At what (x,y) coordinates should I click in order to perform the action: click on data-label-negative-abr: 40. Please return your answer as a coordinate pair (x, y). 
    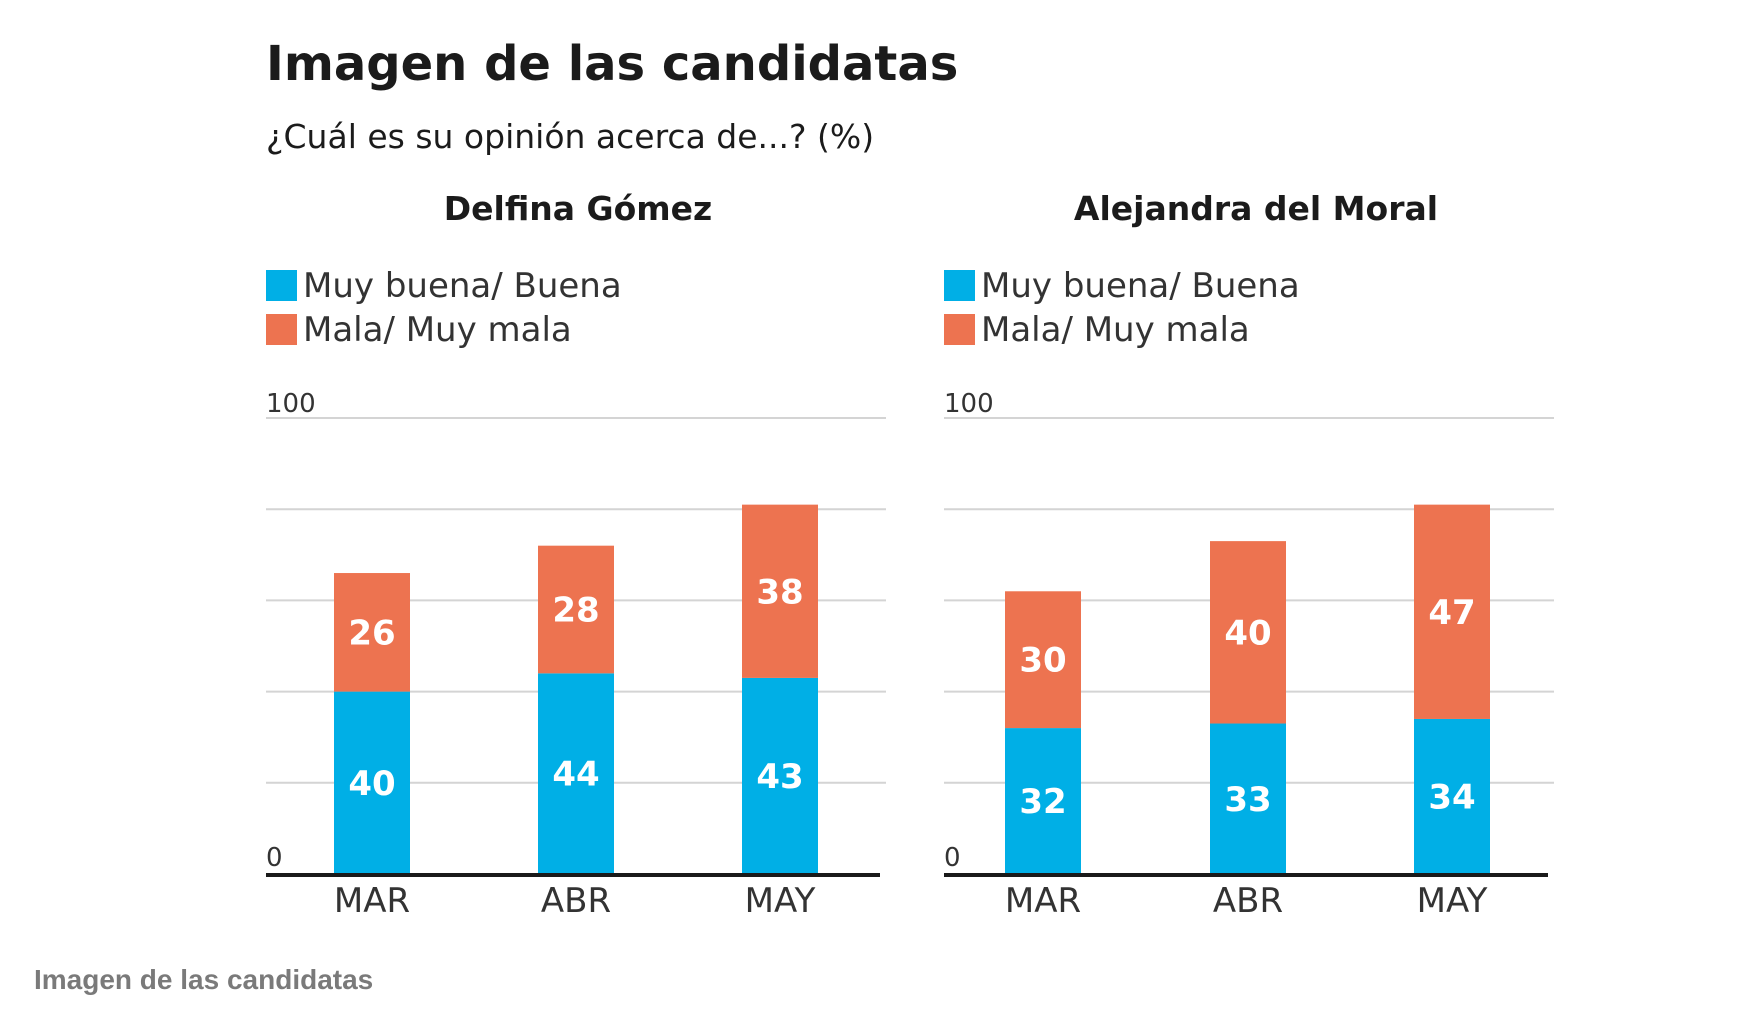
    Looking at the image, I should click on (1247, 633).